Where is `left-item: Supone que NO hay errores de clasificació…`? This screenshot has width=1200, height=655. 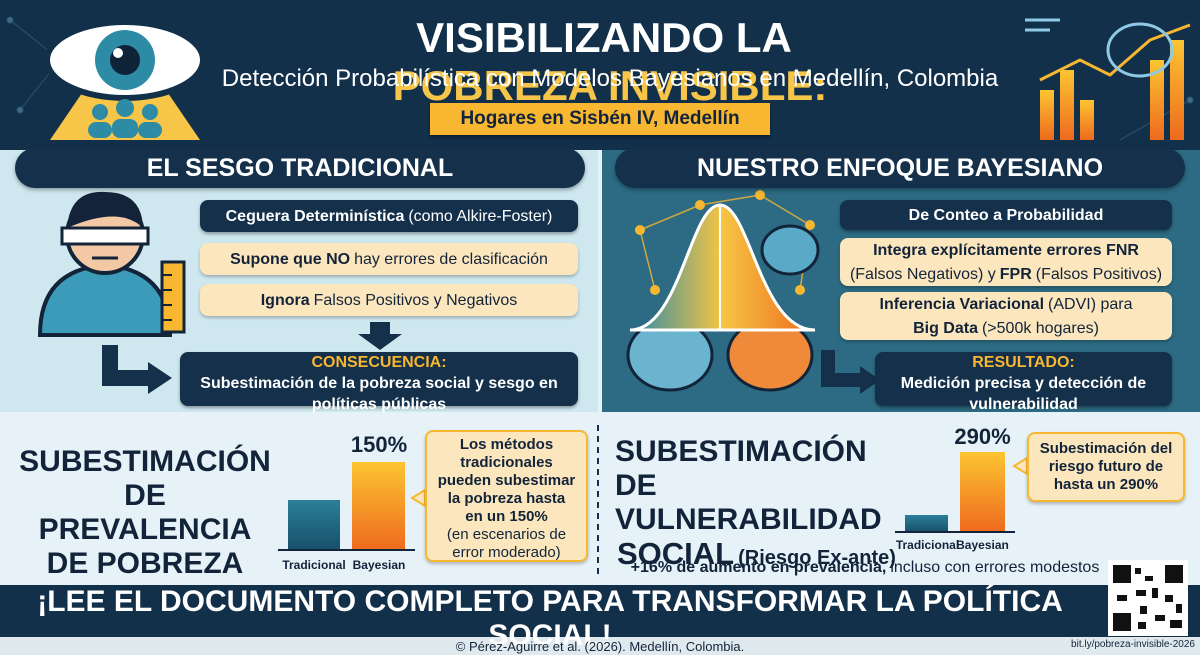
left-item: Supone que NO hay errores de clasificació… is located at coordinates (389, 259).